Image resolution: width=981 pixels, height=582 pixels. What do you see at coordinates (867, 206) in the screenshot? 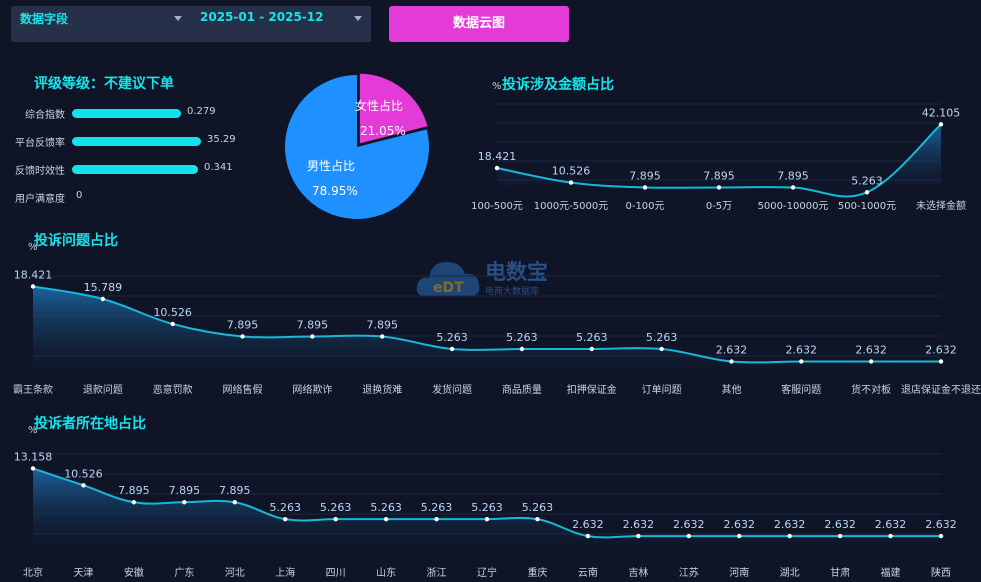
I see `x-tick-label: 500-1000元` at bounding box center [867, 206].